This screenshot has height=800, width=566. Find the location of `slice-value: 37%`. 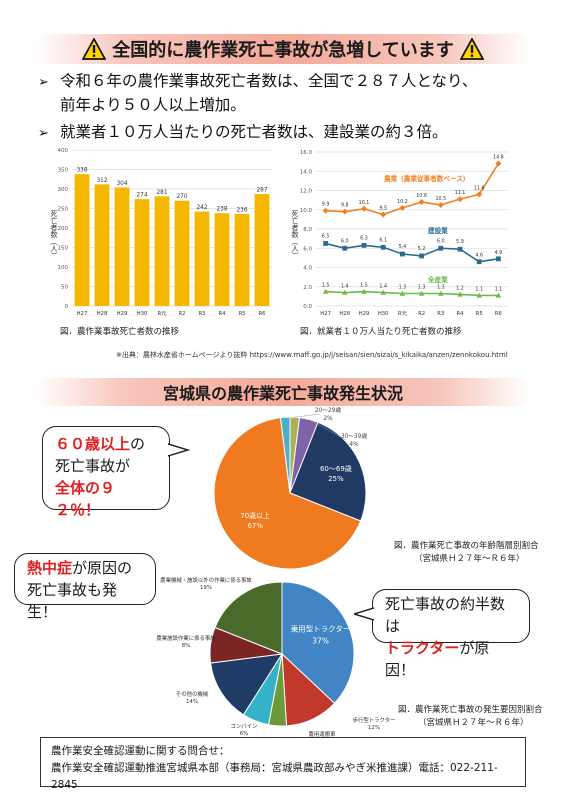

slice-value: 37% is located at coordinates (320, 640).